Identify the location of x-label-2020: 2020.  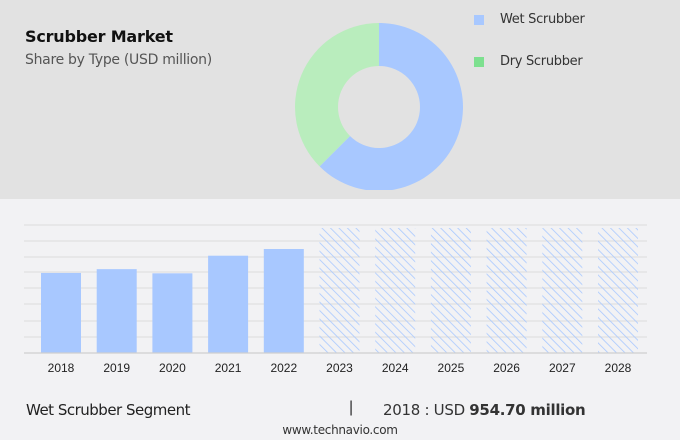
(172, 368).